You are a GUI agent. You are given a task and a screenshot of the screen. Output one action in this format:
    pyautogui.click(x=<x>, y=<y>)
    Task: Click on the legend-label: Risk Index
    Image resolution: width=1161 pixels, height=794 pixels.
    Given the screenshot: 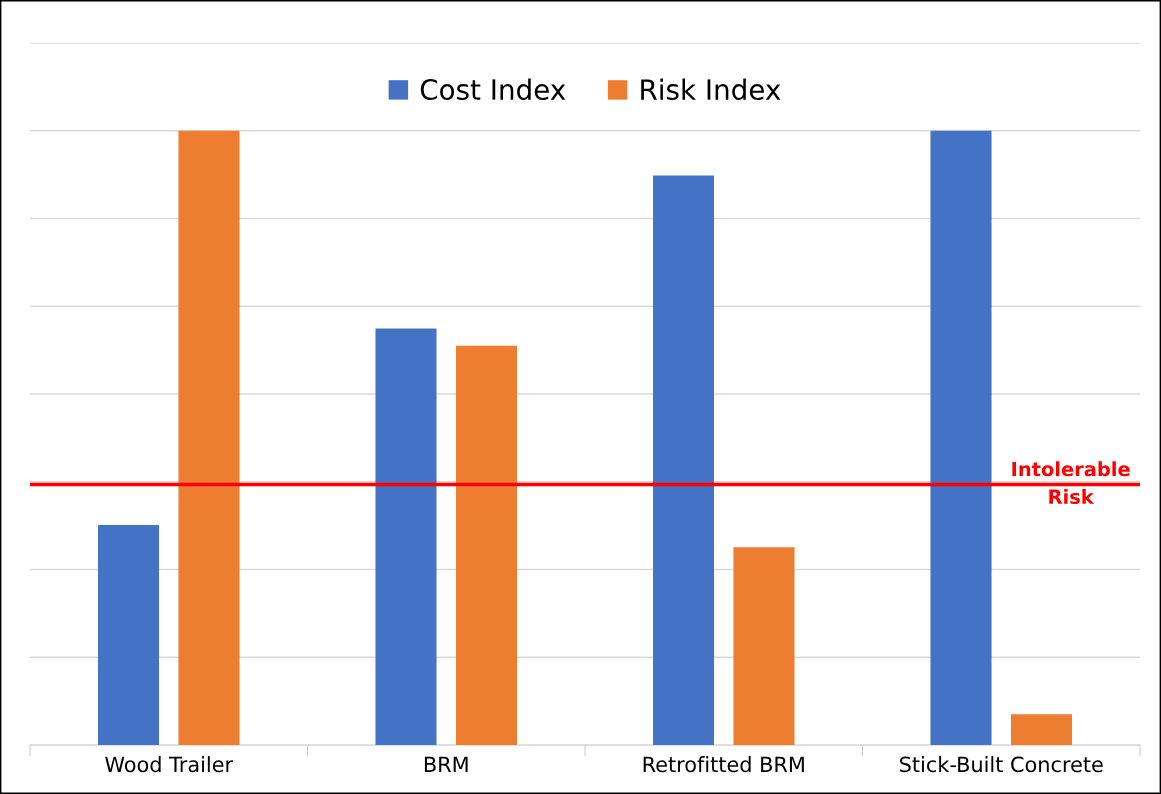 What is the action you would take?
    pyautogui.click(x=711, y=89)
    